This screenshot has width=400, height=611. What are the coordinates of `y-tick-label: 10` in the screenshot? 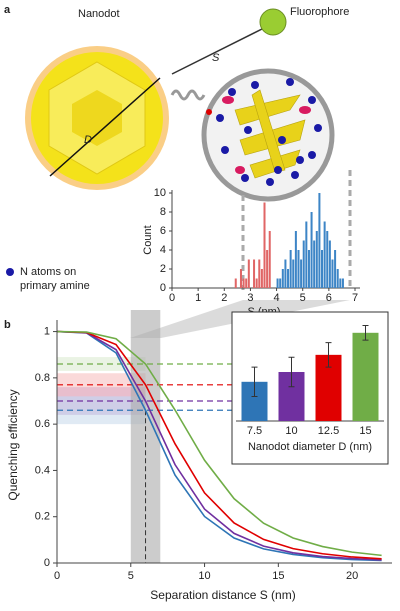 It's located at (160, 193).